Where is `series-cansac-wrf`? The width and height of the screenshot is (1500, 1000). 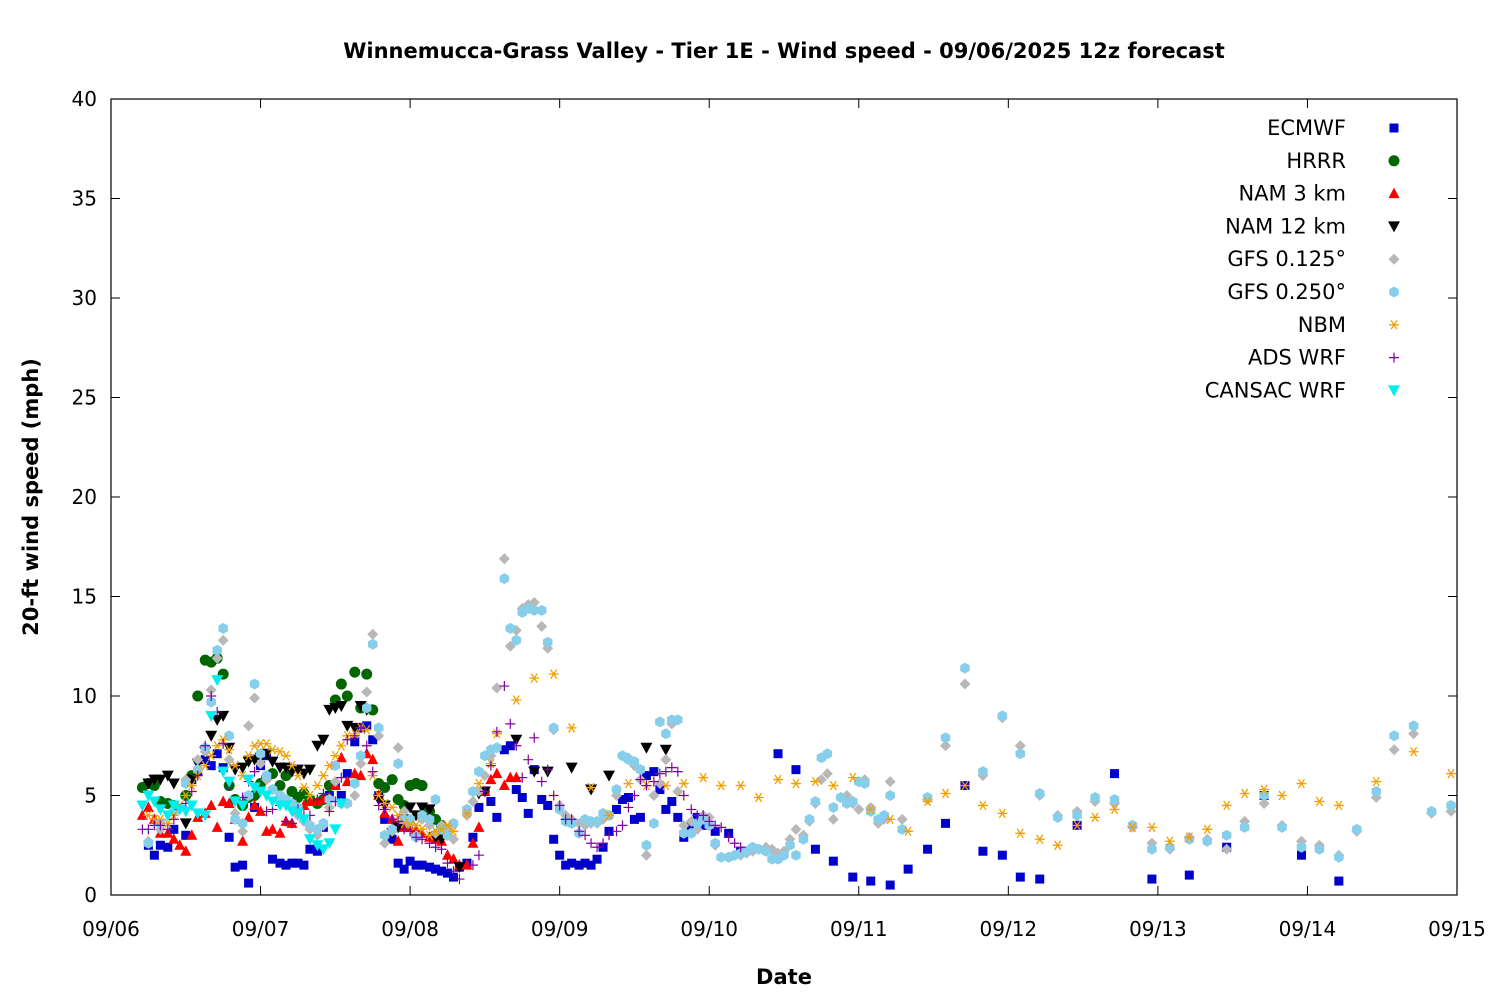 series-cansac-wrf is located at coordinates (242, 765).